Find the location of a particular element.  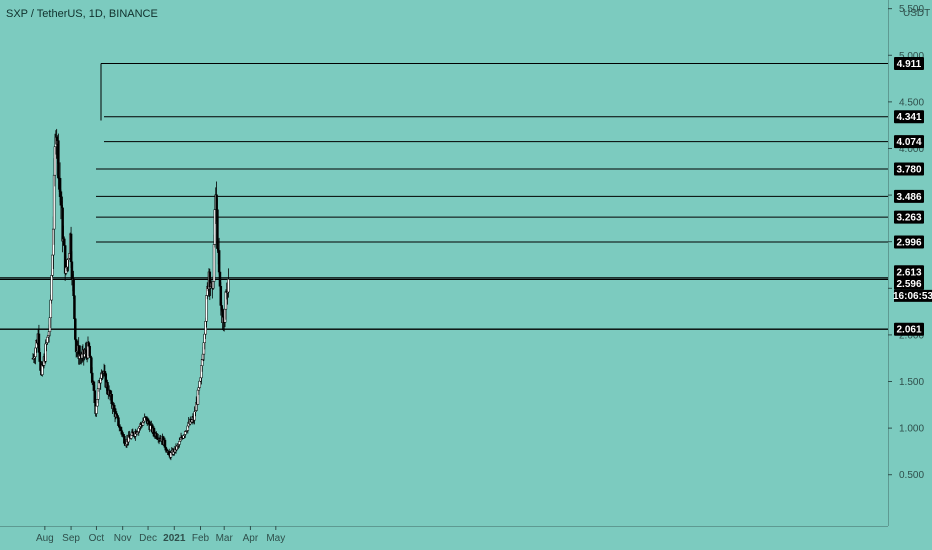

x-tick-label-4: Dec is located at coordinates (148, 538).